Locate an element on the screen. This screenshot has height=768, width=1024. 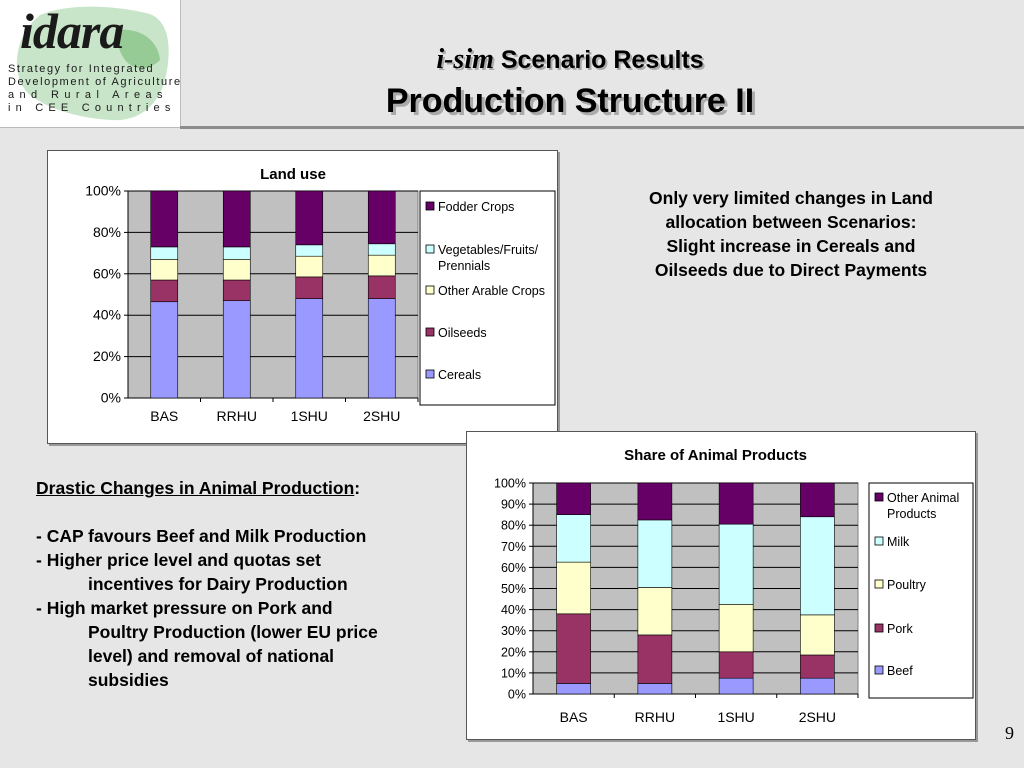
legend-label: Vegetables/Fruits/Prennials is located at coordinates (488, 258).